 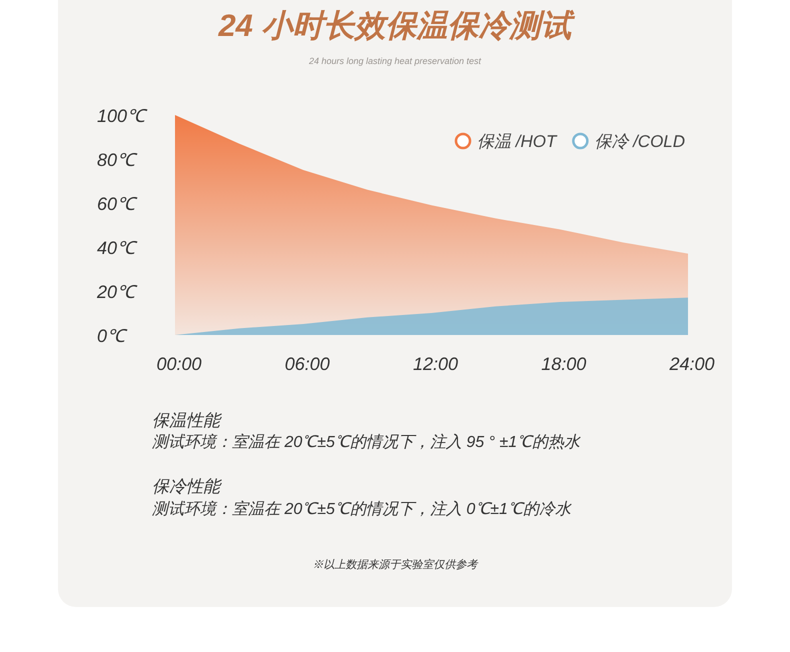 What do you see at coordinates (396, 25) in the screenshot?
I see `chart-title: 24 小时长效保温保冷测试` at bounding box center [396, 25].